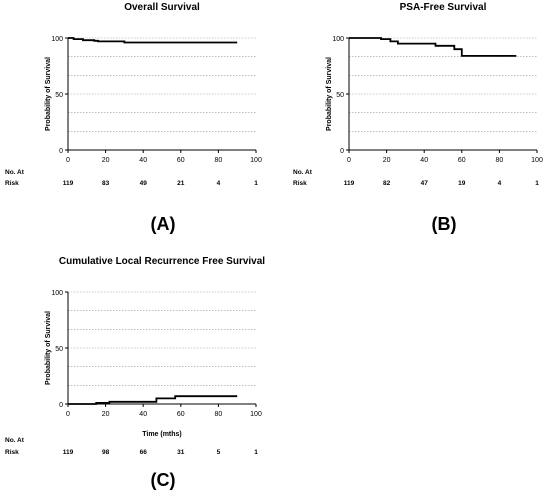 This screenshot has height=497, width=550. I want to click on risk-count: 83, so click(106, 183).